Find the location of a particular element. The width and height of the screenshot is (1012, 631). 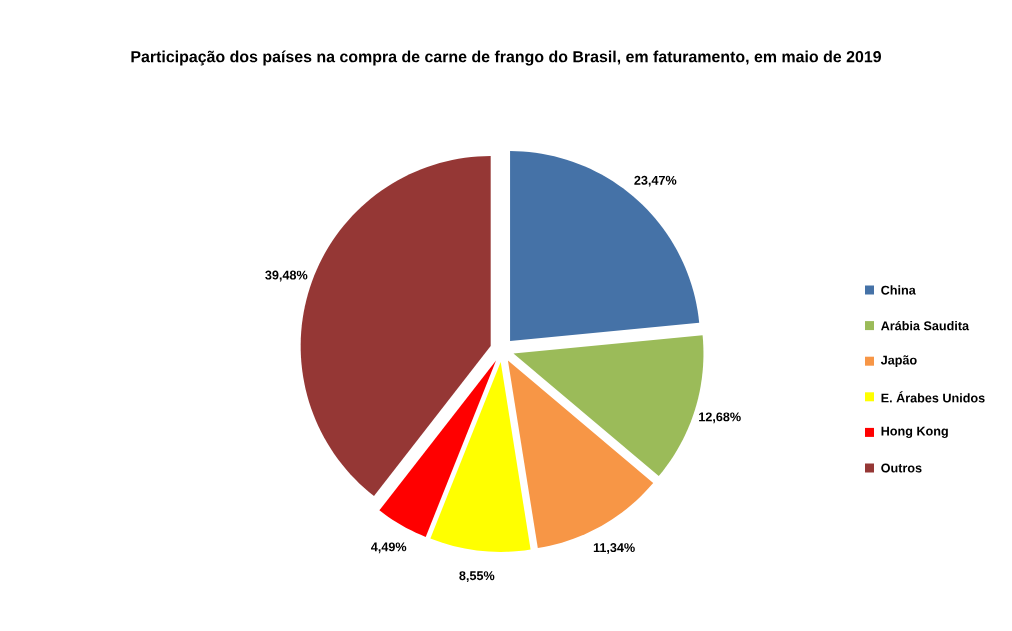

chart-title: Participação dos países na compra de carne de frango do Brasil, em faturamento, em maio de 2019 is located at coordinates (506, 58).